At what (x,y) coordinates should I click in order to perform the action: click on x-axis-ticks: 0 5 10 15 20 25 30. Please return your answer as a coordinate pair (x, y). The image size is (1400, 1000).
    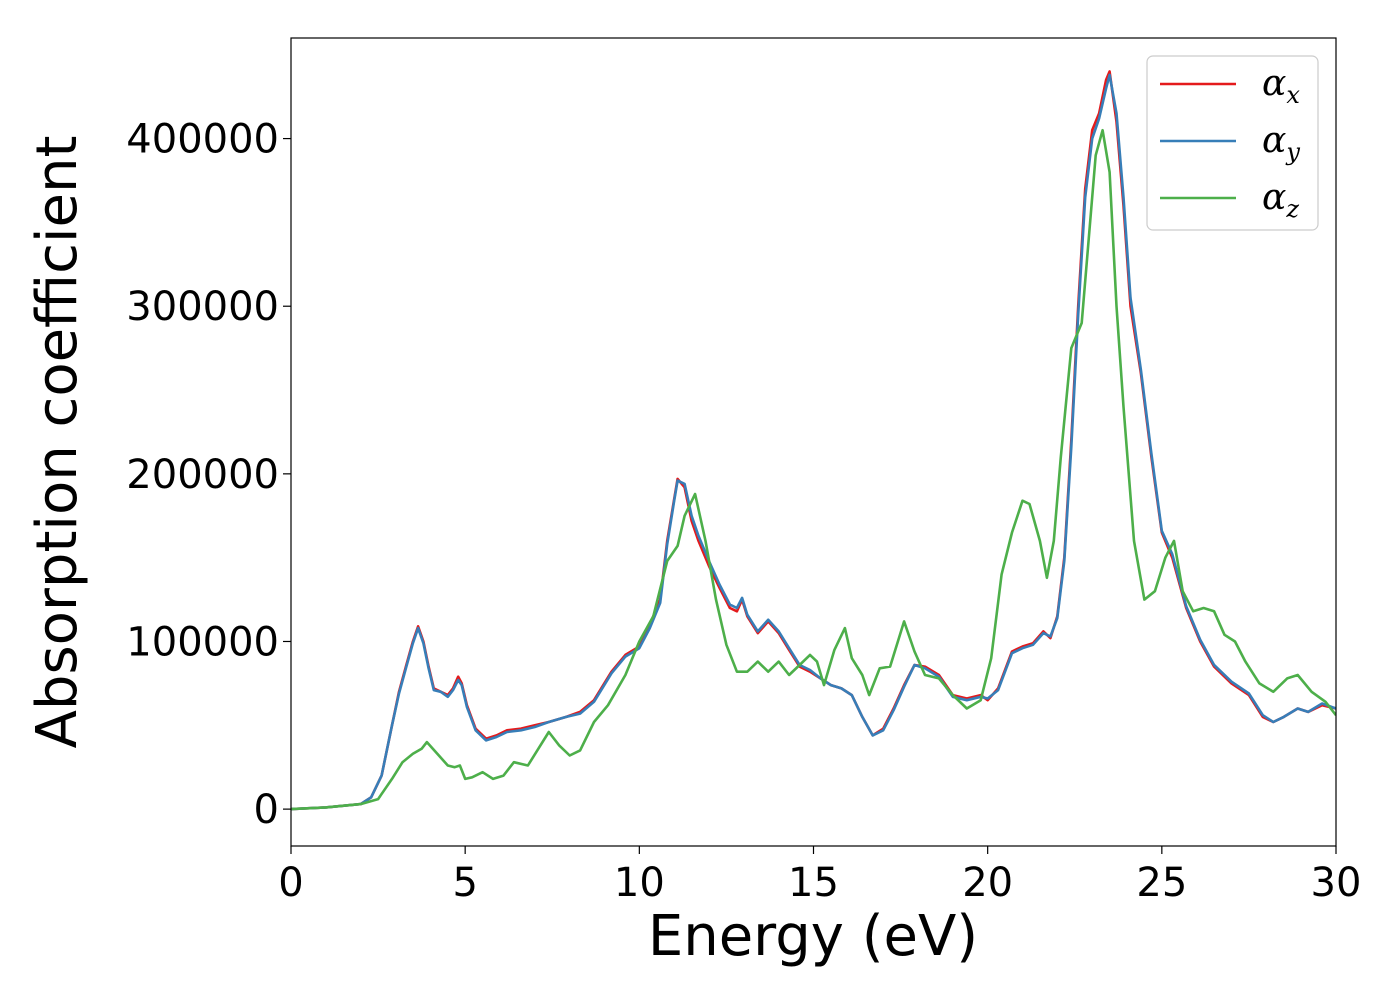
    Looking at the image, I should click on (819, 876).